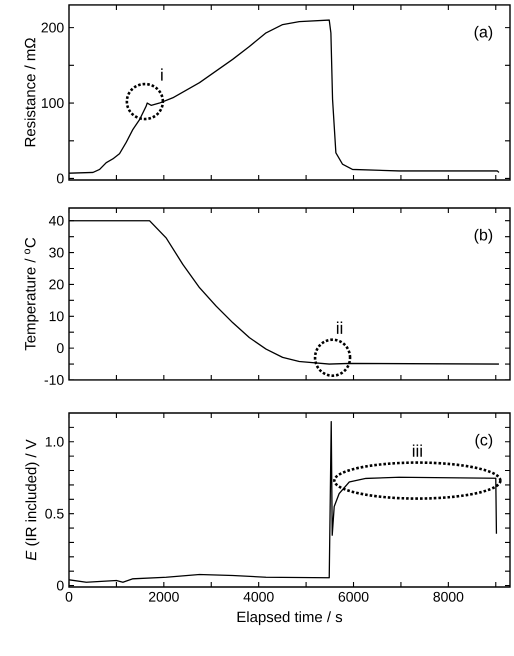 The image size is (514, 656). I want to click on y-axis-title: Temperature / $^{o}$C, so click(31, 294).